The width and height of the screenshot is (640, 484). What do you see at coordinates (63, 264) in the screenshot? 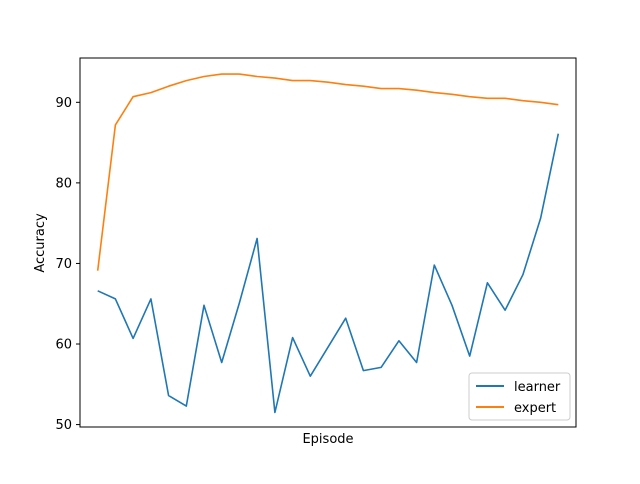
I see `y-tick-label: 70` at bounding box center [63, 264].